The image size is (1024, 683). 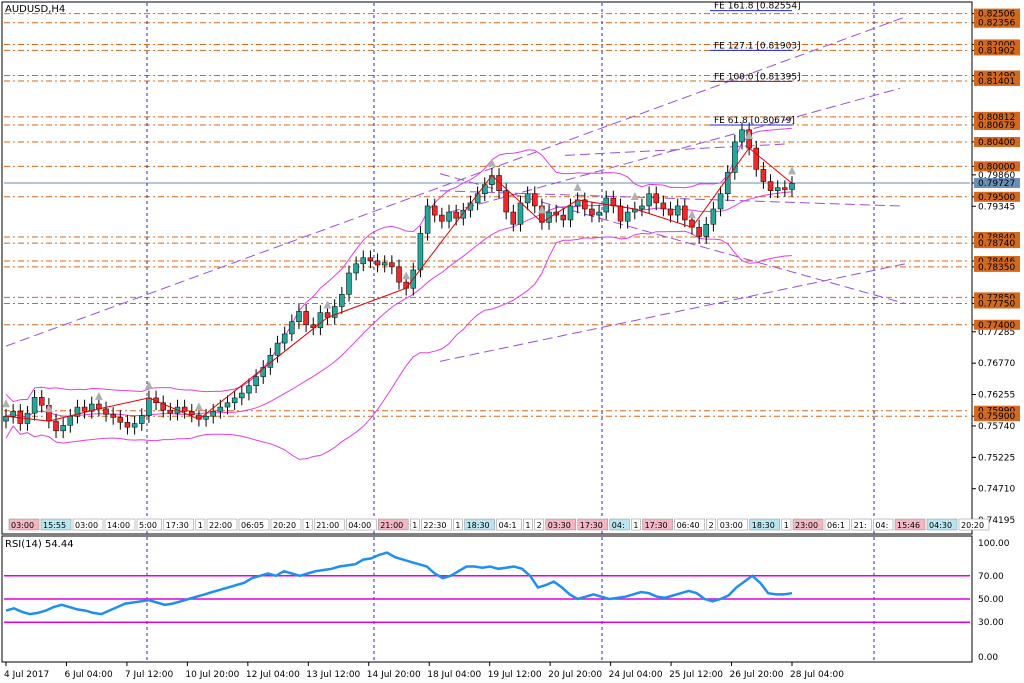 I want to click on time-label: 20 Jul 20:00, so click(x=575, y=675).